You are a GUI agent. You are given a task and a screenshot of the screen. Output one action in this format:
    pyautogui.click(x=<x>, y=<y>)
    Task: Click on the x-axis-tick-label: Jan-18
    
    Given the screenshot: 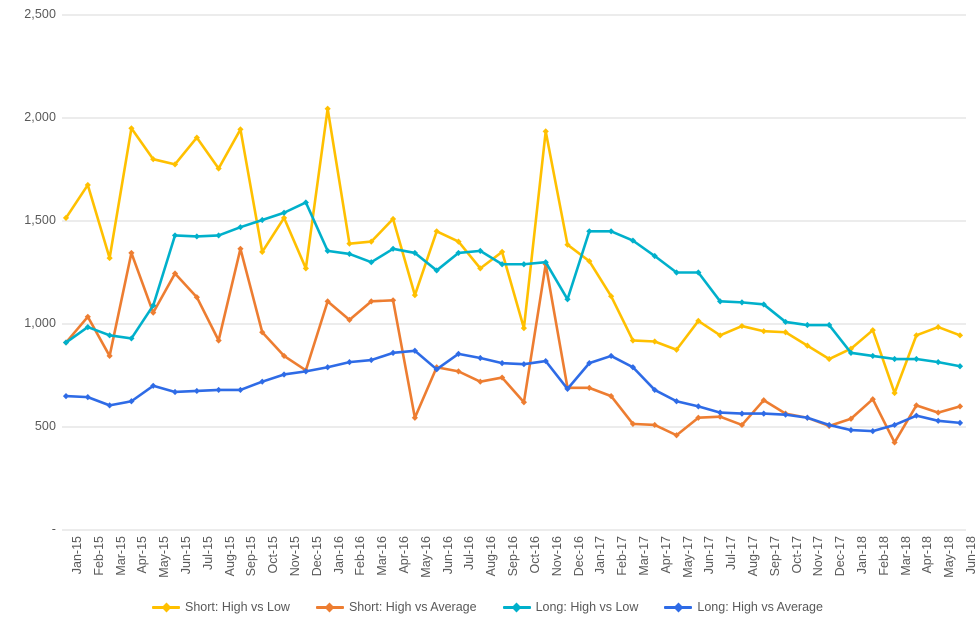 What is the action you would take?
    pyautogui.click(x=861, y=555)
    